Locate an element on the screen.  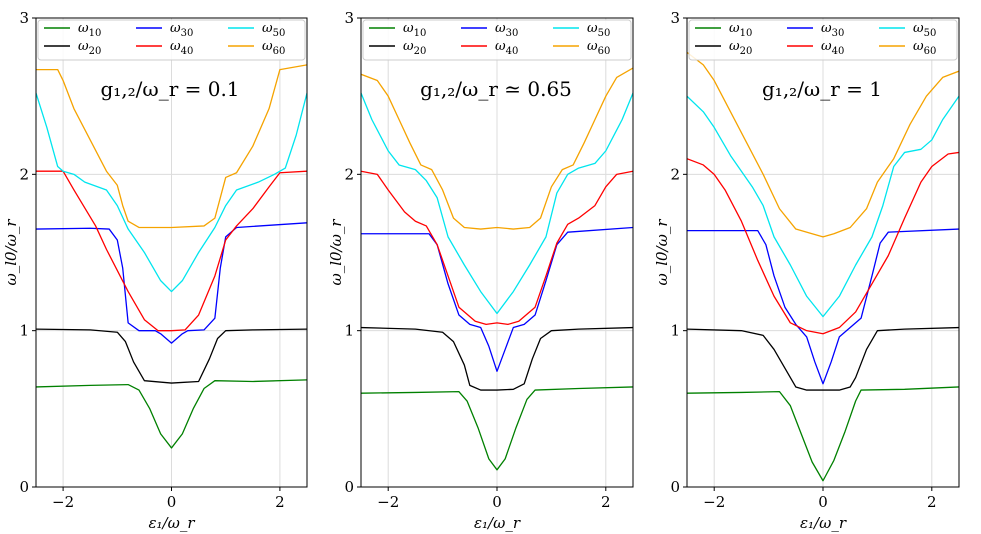
panel-annotation: g₁,₂/ω_r = 1 is located at coordinates (822, 89).